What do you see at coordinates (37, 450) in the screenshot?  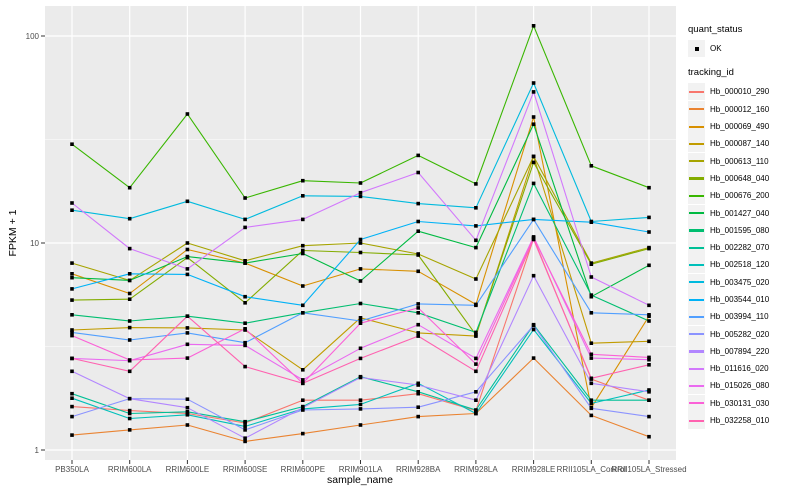 I see `y-tick-label: 1` at bounding box center [37, 450].